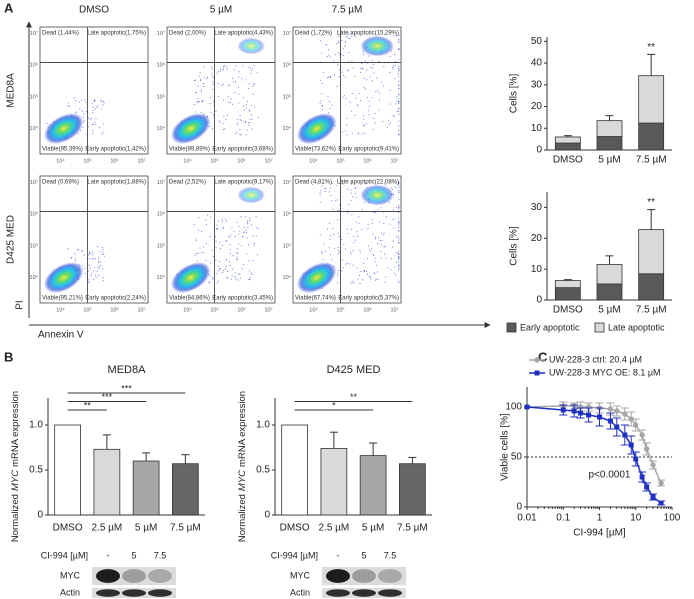  Describe the element at coordinates (651, 252) in the screenshot. I see `bar-segment` at that location.